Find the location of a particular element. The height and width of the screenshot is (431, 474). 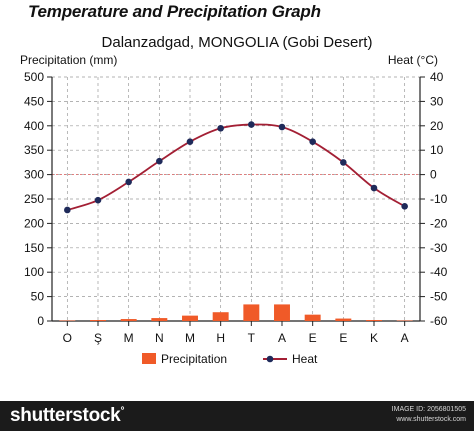

left-tick-label: 100 is located at coordinates (34, 272).